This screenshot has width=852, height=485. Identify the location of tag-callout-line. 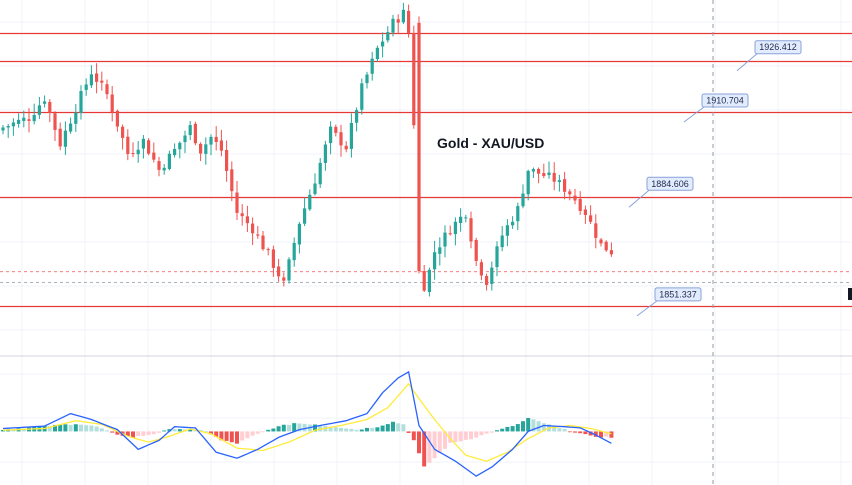
(694, 114).